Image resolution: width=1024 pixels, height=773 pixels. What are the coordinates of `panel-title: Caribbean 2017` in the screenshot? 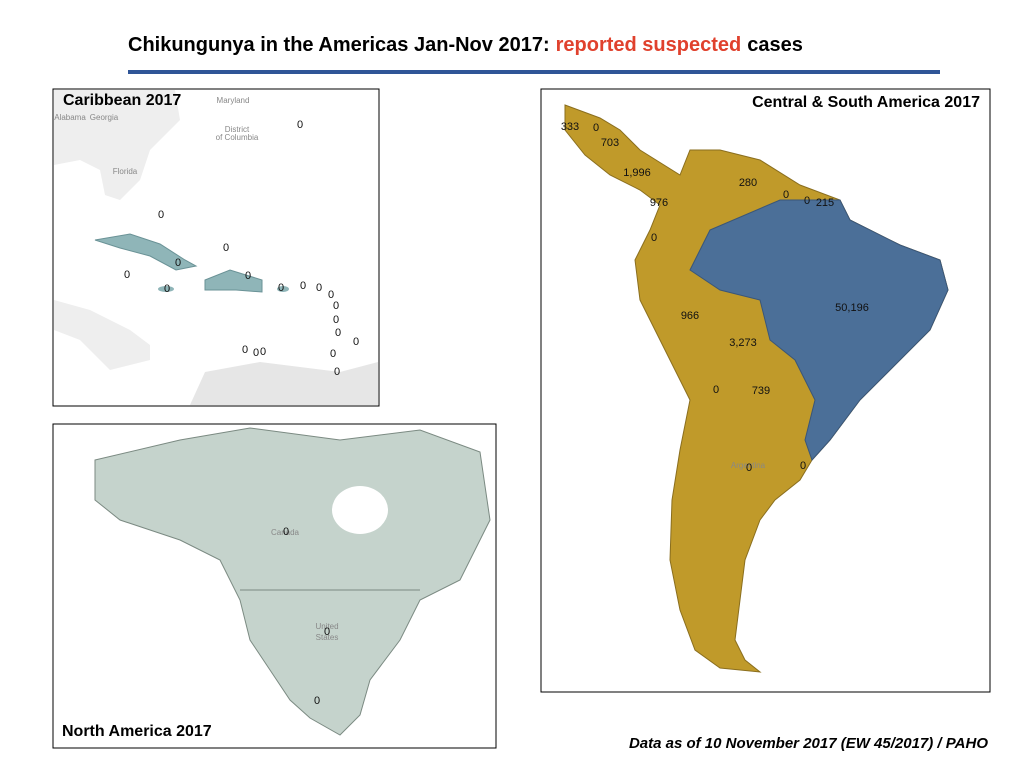 It's located at (122, 100).